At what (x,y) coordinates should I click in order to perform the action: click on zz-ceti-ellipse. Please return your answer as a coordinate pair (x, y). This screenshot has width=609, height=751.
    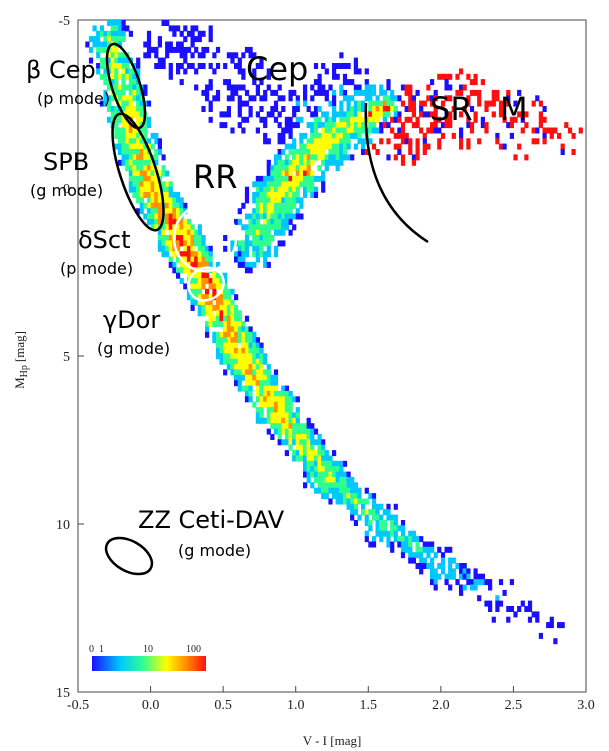
    Looking at the image, I should click on (129, 556).